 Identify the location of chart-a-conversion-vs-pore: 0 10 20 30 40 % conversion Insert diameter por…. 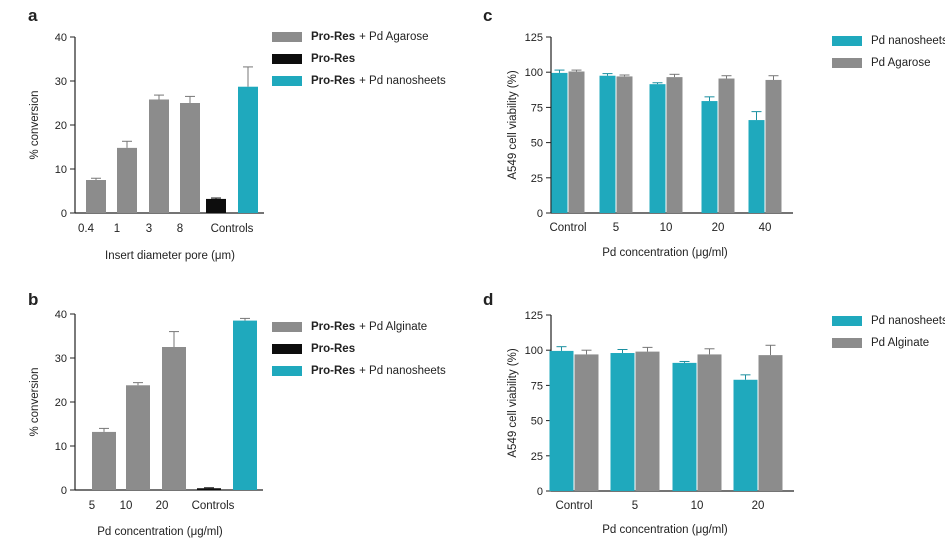
(146, 147).